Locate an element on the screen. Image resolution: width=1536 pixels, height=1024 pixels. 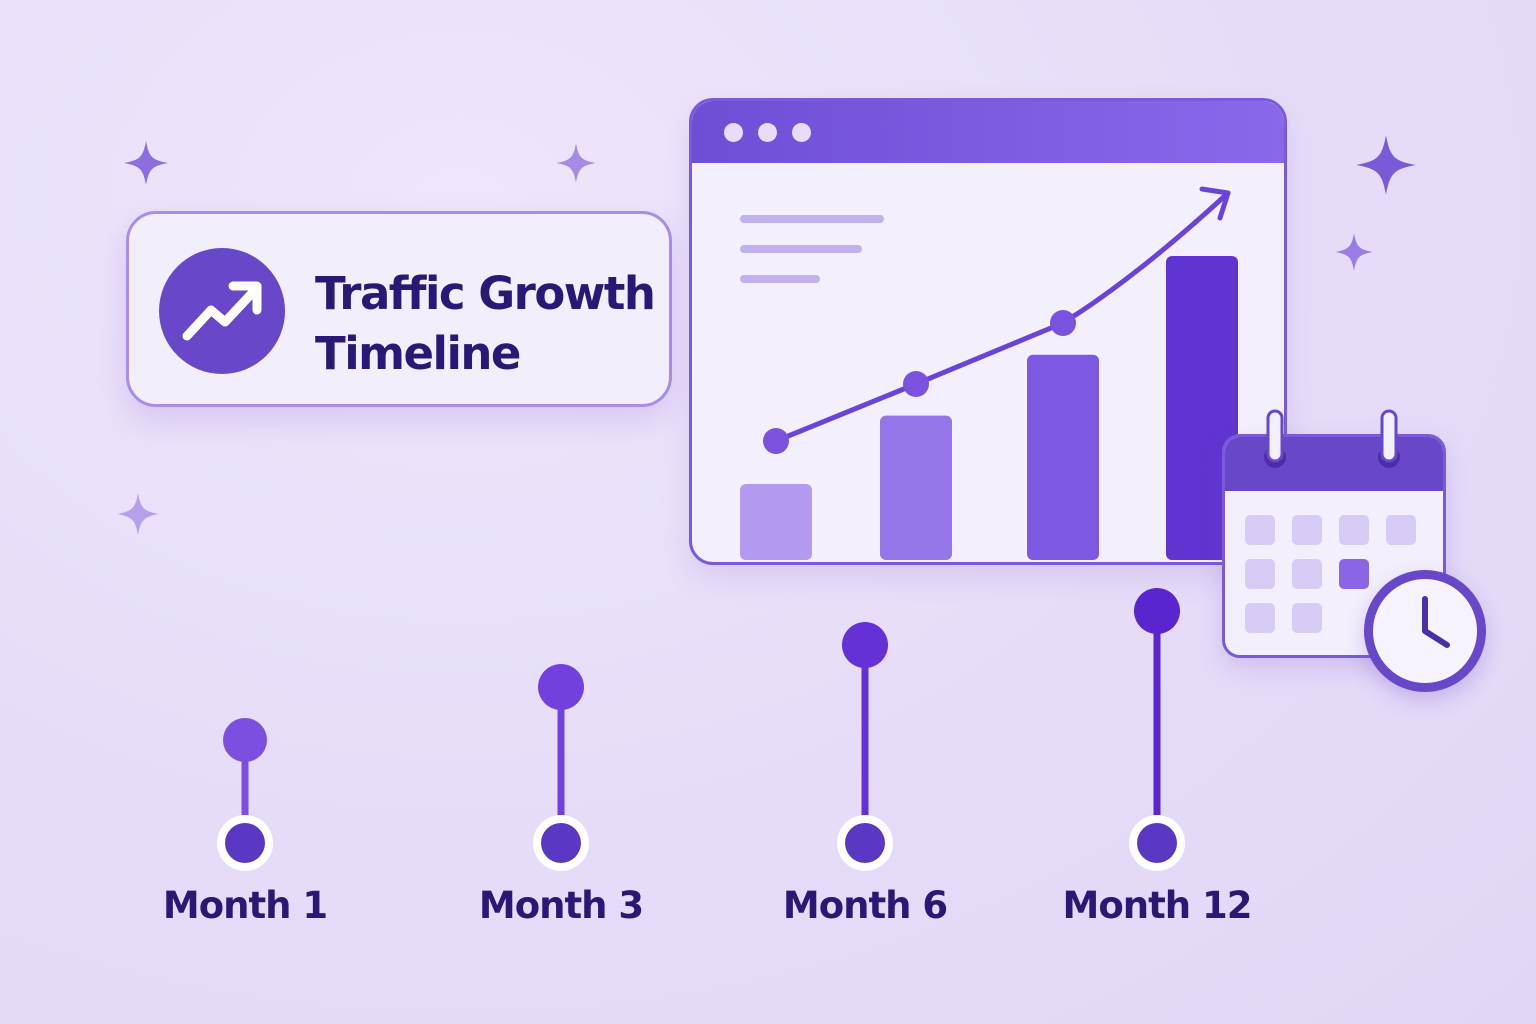
title-card: Traffic Growth Timeline is located at coordinates (399, 309).